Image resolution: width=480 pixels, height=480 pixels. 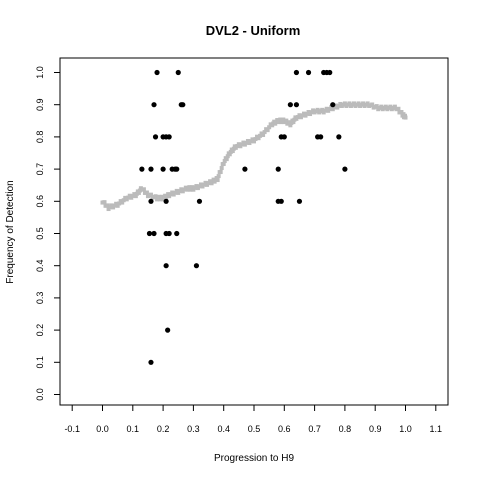 I want to click on x-tick-label: 1.0, so click(x=405, y=429).